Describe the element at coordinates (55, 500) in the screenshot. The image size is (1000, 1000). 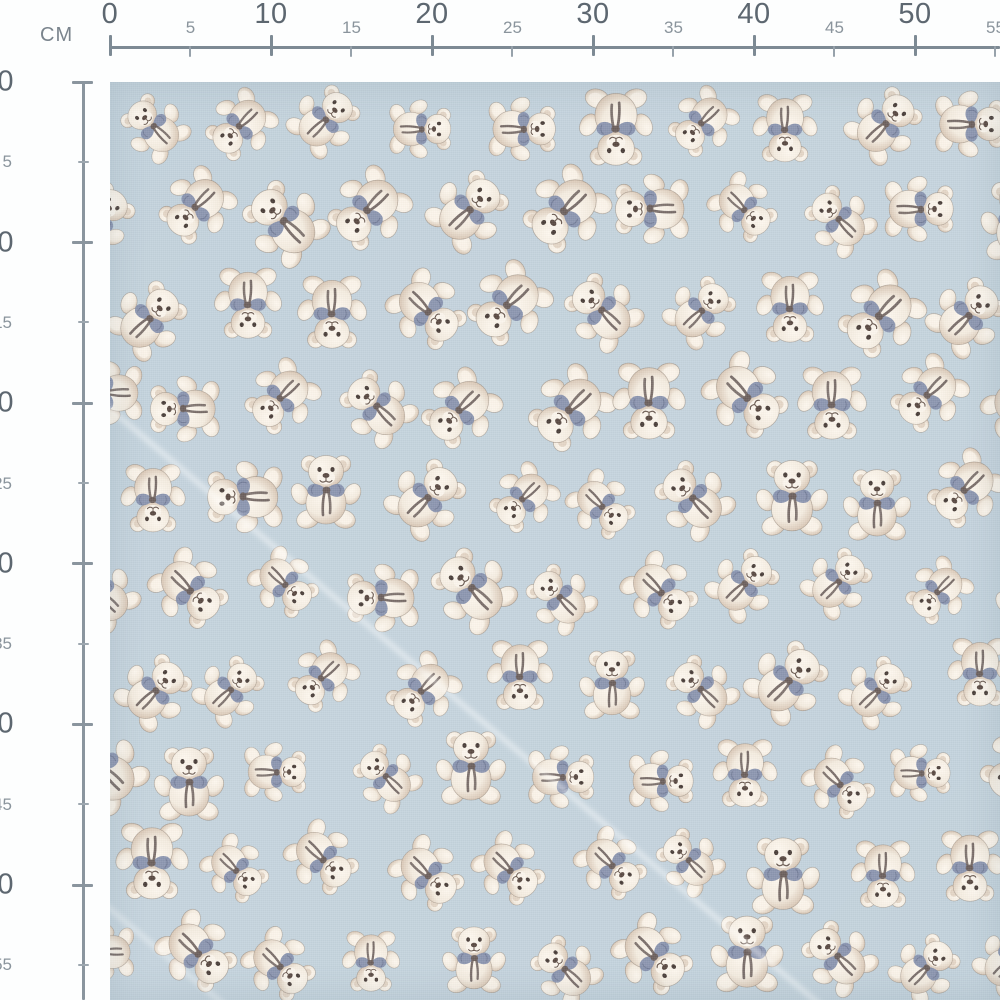
I see `vertical-ruler: 0 10 20 30 40 50 5 15 25 35 45 55` at that location.